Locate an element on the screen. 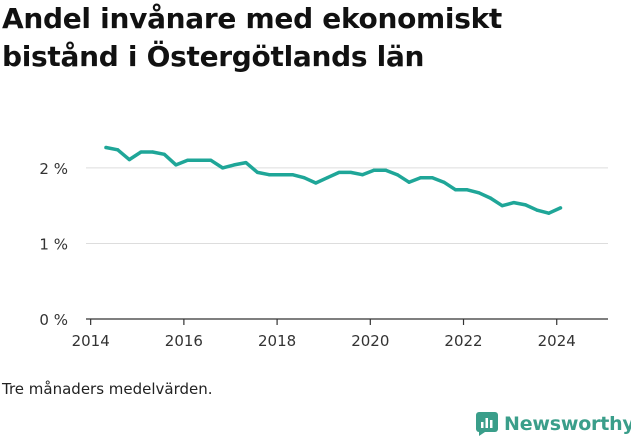 Image resolution: width=631 pixels, height=440 pixels. newsworthy-logo: Newsworthy is located at coordinates (553, 424).